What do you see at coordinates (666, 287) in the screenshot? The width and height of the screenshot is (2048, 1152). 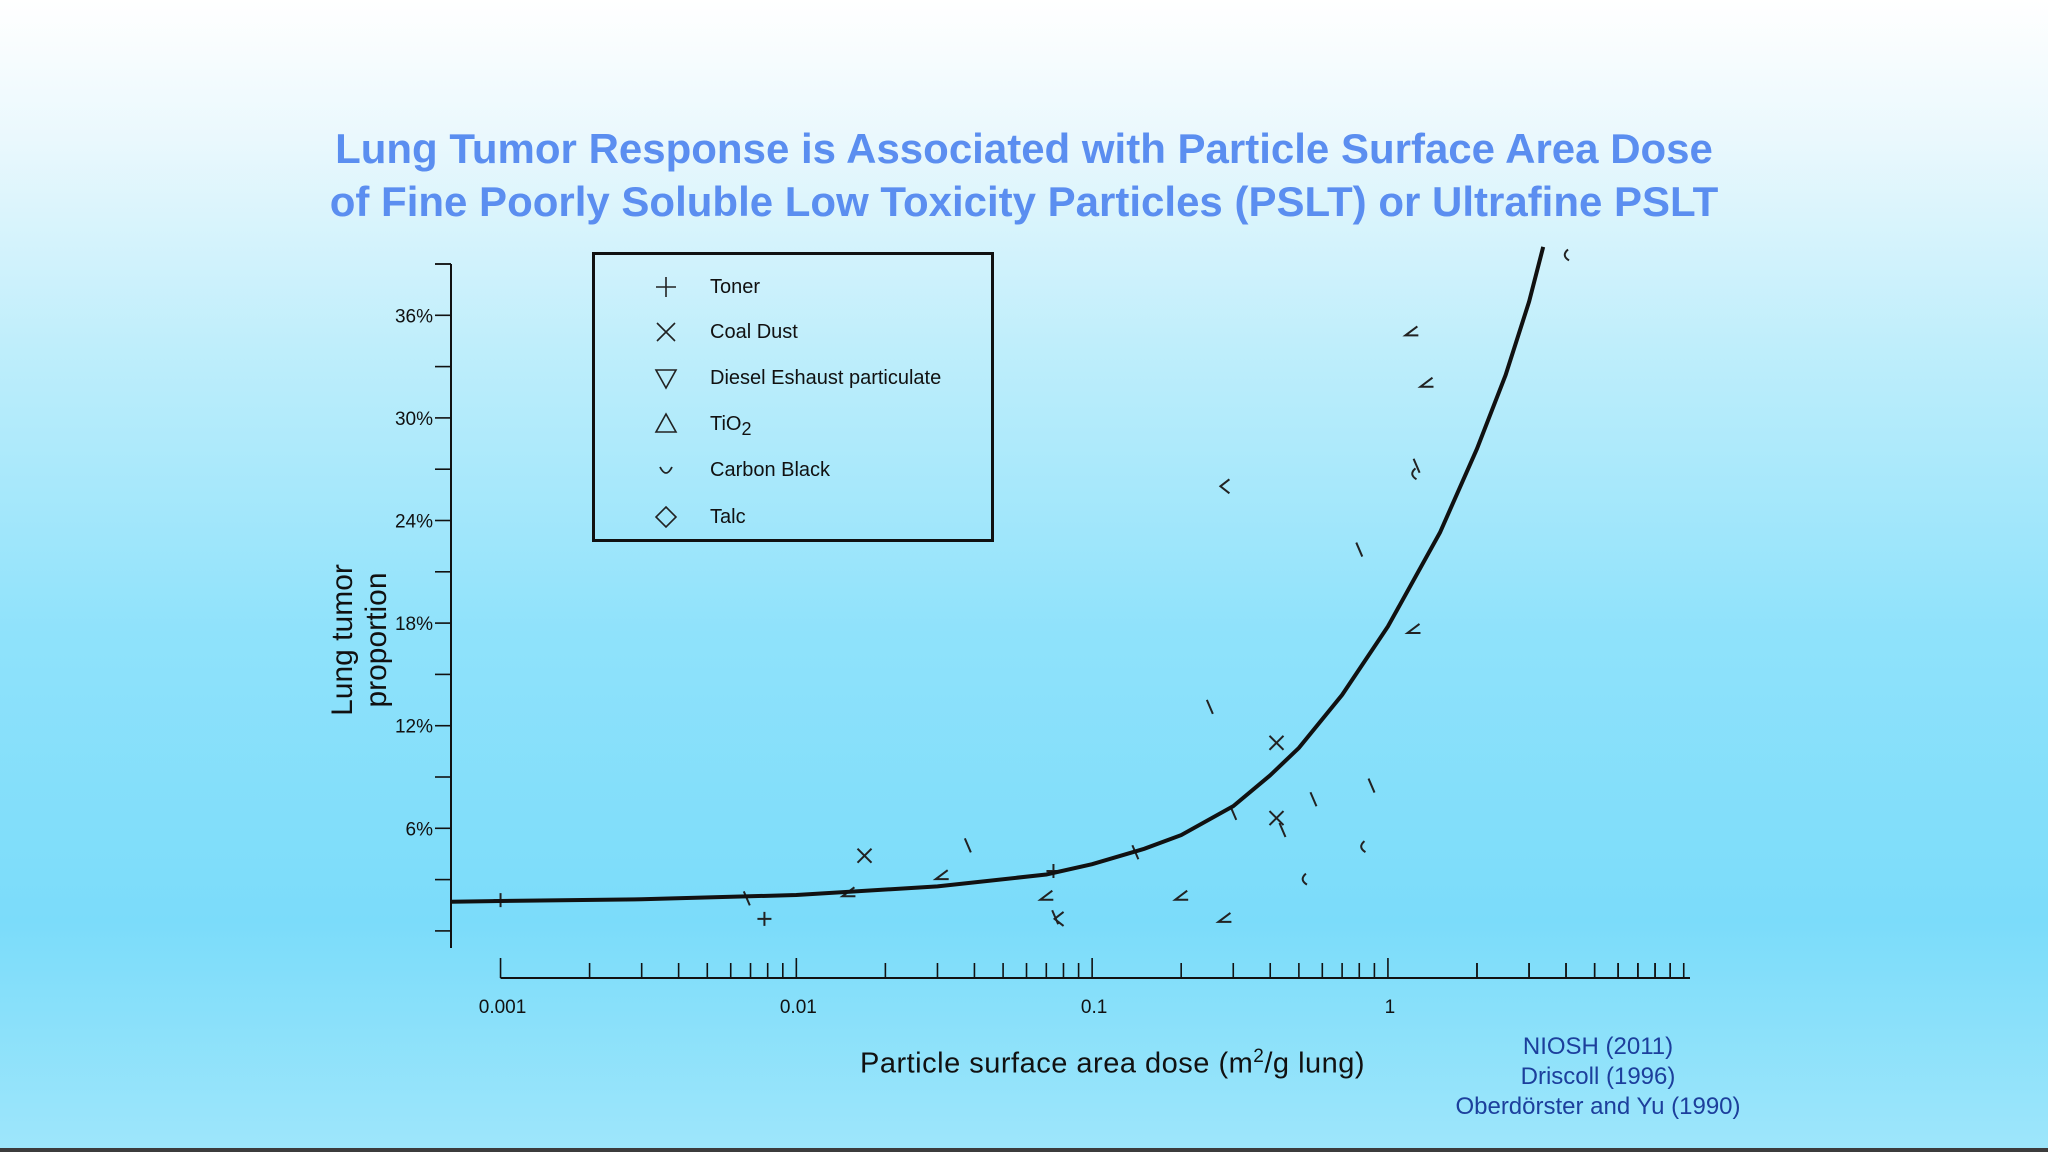 I see `plus-marker-icon` at bounding box center [666, 287].